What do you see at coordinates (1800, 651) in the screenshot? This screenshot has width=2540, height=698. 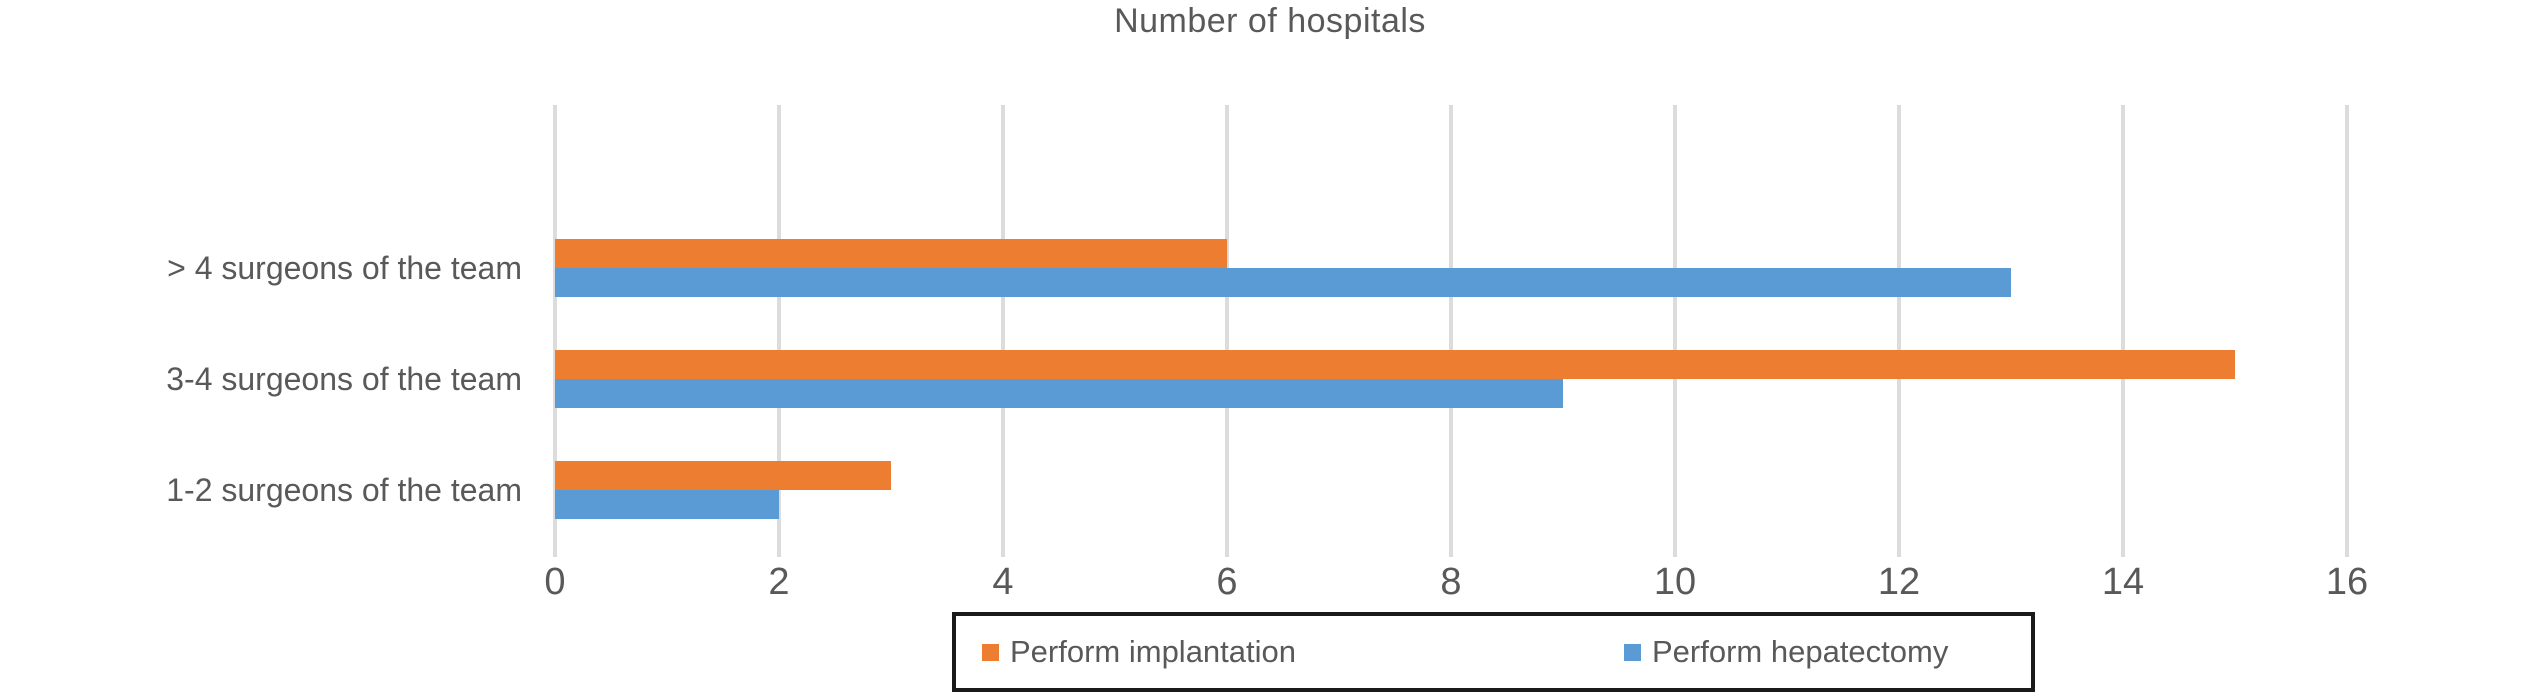 I see `legend-label-hepatectomy: Perform hepatectomy` at bounding box center [1800, 651].